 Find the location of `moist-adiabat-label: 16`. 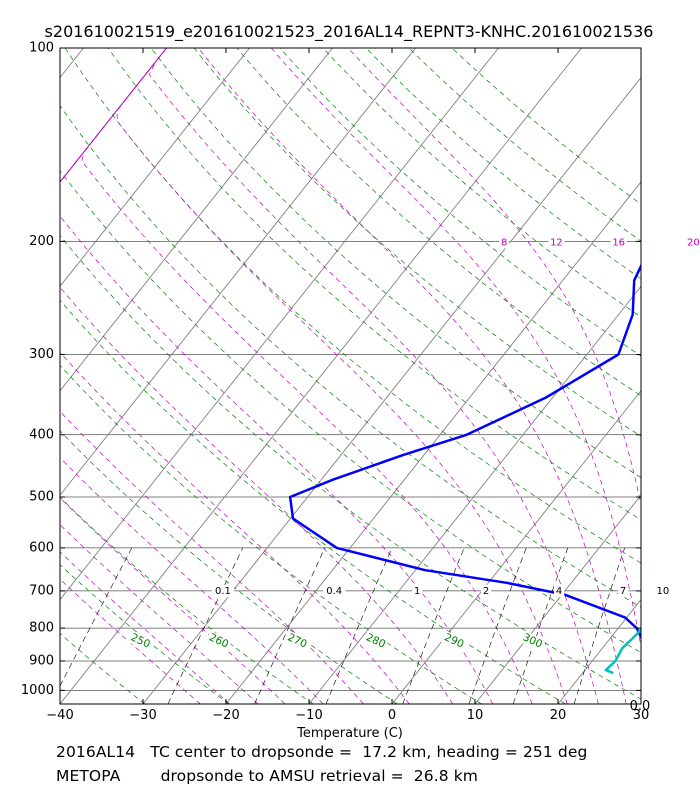

moist-adiabat-label: 16 is located at coordinates (618, 242).